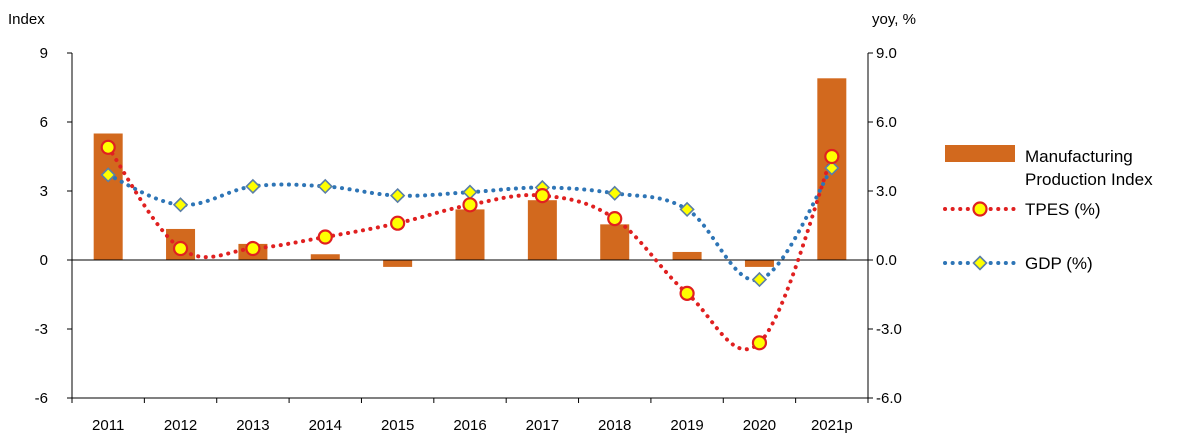 This screenshot has width=1199, height=440. What do you see at coordinates (894, 19) in the screenshot?
I see `right-axis-title: yoy, %` at bounding box center [894, 19].